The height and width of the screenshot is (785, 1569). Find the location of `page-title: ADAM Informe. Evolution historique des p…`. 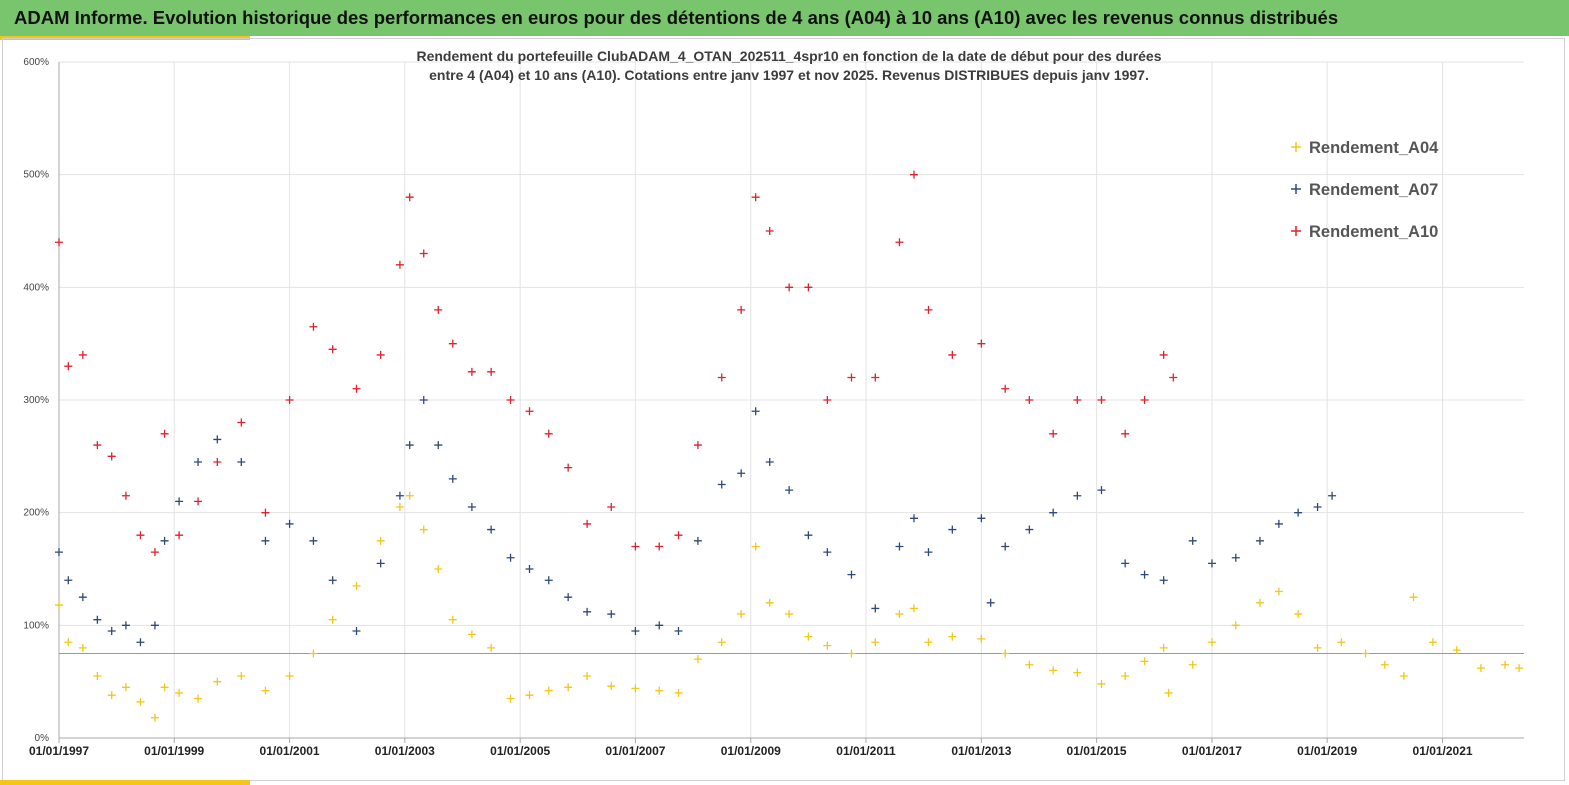

page-title: ADAM Informe. Evolution historique des p… is located at coordinates (676, 17).